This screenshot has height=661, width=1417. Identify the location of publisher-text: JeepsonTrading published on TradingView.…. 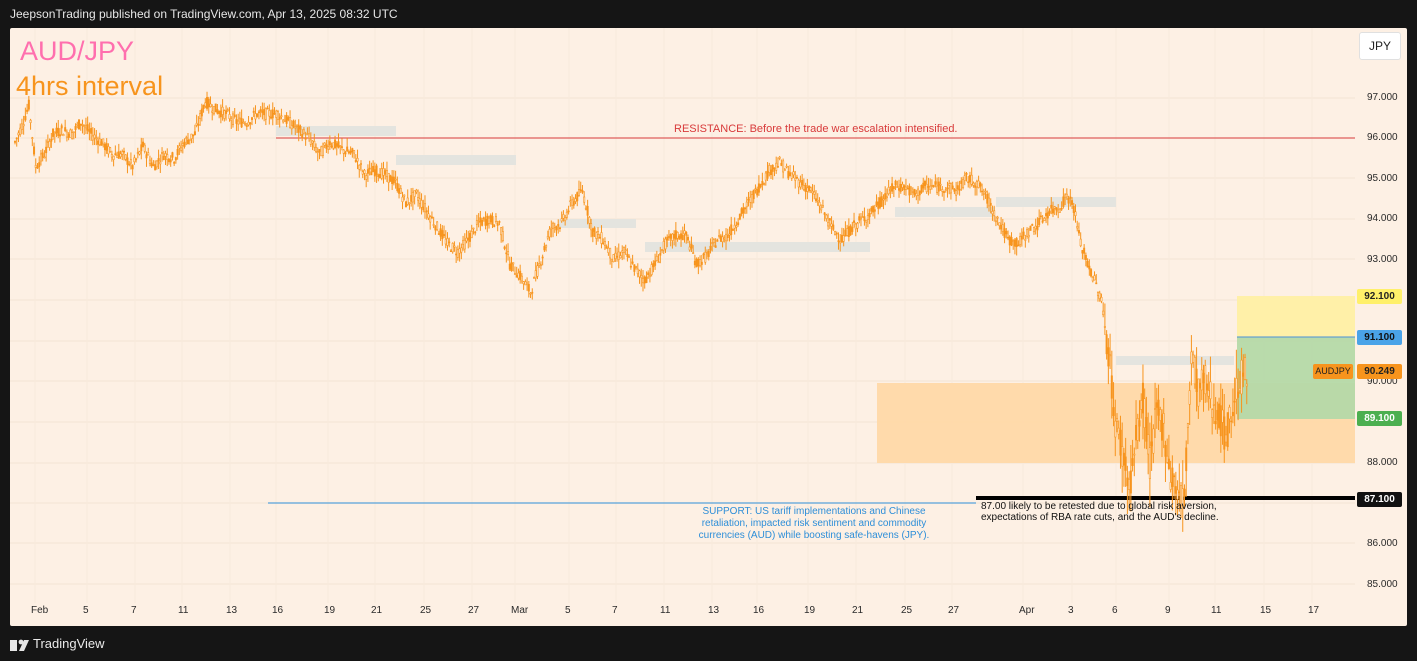
(204, 14).